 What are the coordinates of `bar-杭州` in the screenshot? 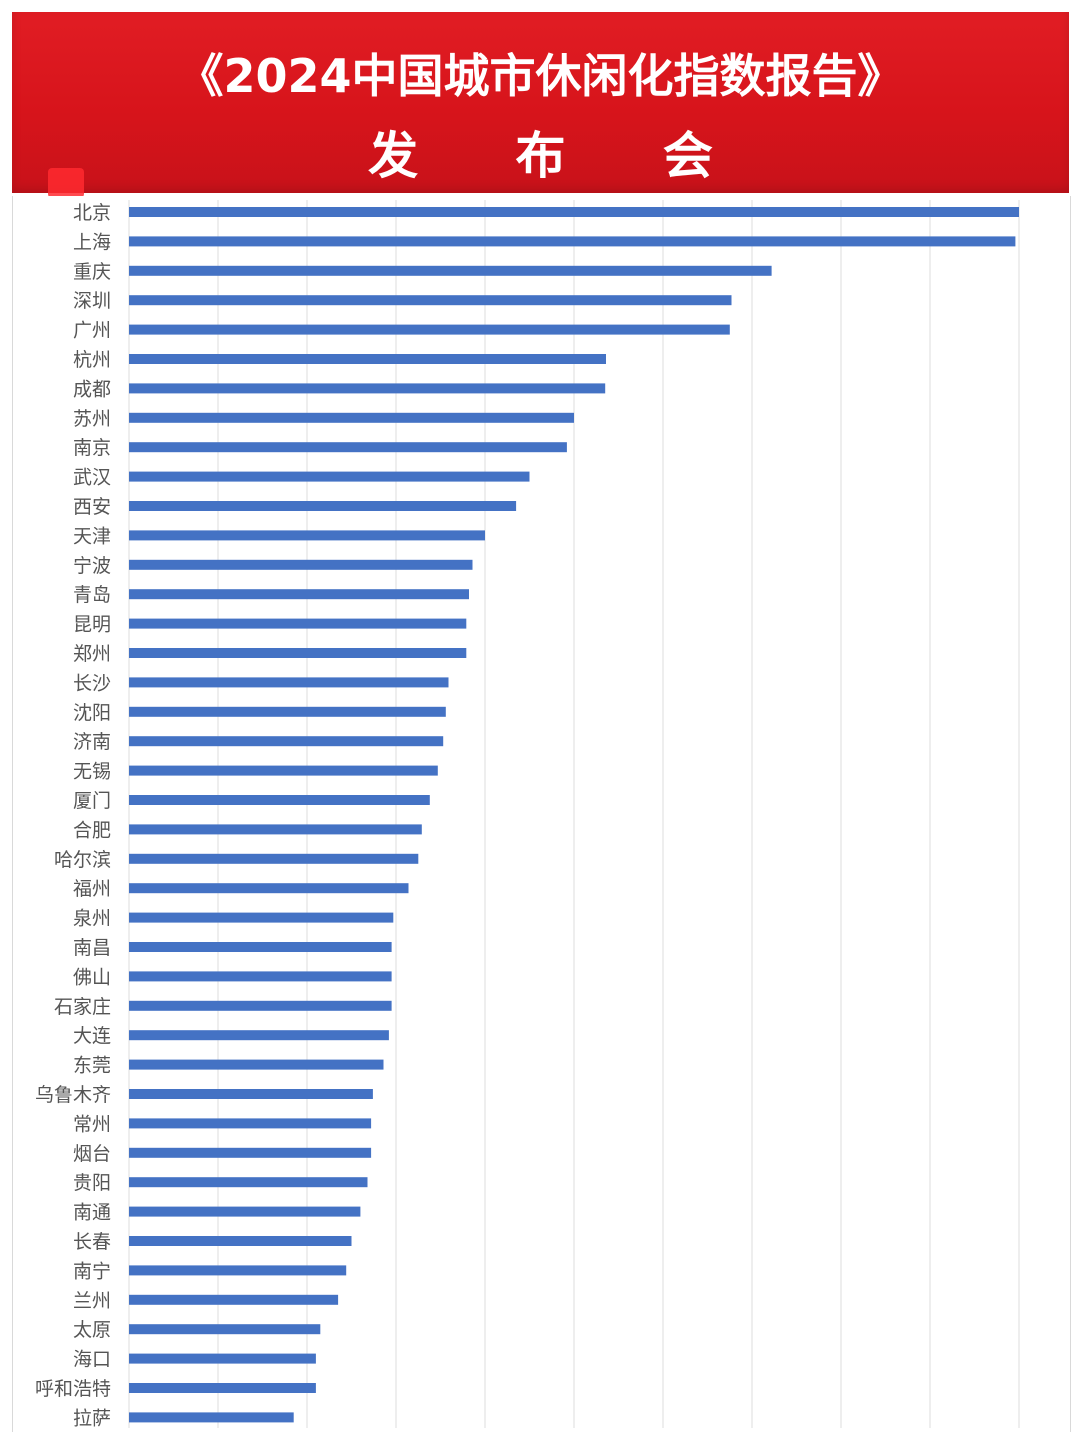 It's located at (367, 359).